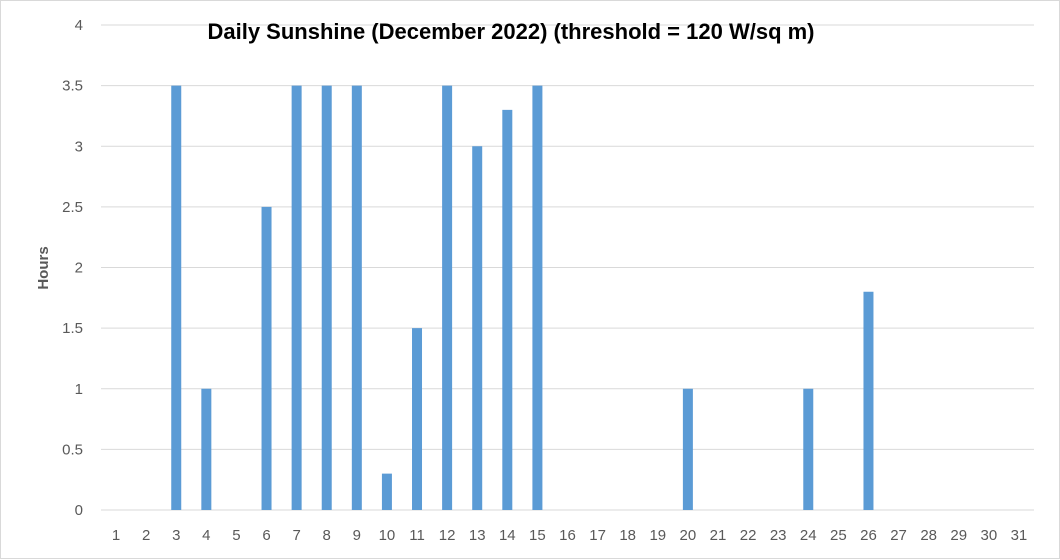 This screenshot has height=560, width=1060. Describe the element at coordinates (296, 535) in the screenshot. I see `x-tick-label: 7` at that location.